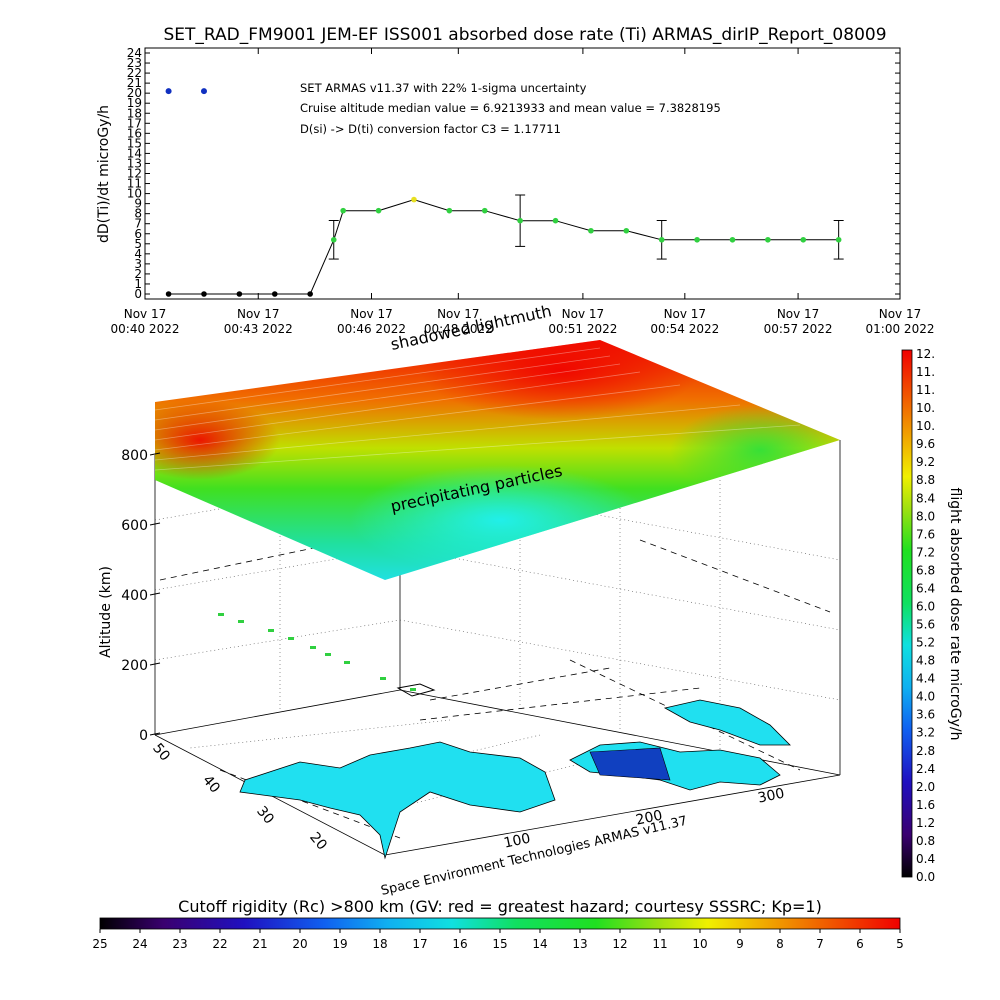  Describe the element at coordinates (138, 264) in the screenshot. I see `y-tick-label: 3` at that location.